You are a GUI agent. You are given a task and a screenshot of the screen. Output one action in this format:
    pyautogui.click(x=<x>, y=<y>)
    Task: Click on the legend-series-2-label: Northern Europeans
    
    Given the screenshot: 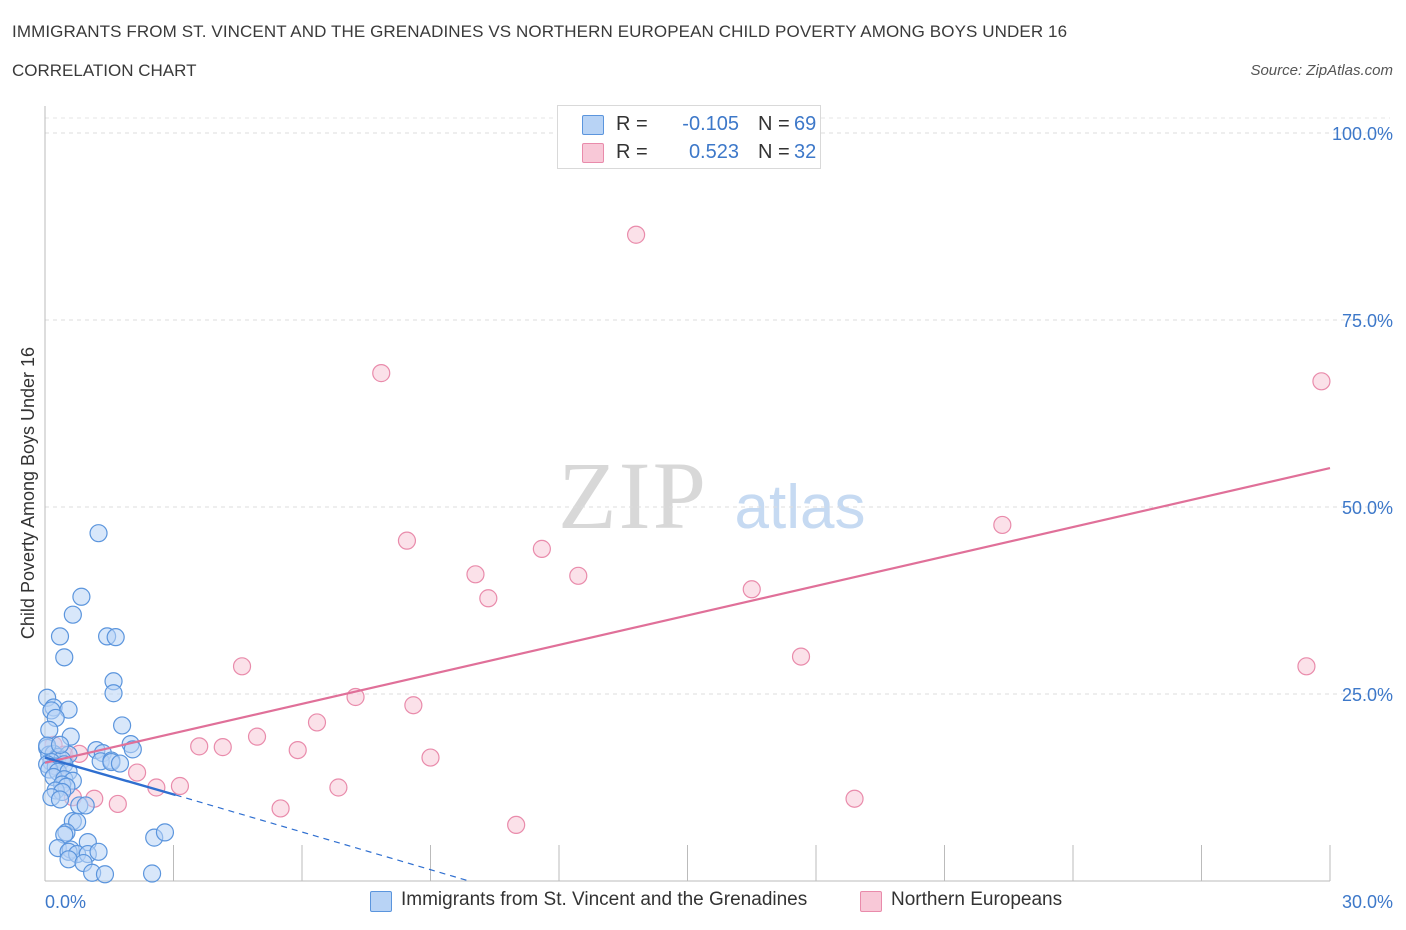 What is the action you would take?
    pyautogui.click(x=977, y=899)
    